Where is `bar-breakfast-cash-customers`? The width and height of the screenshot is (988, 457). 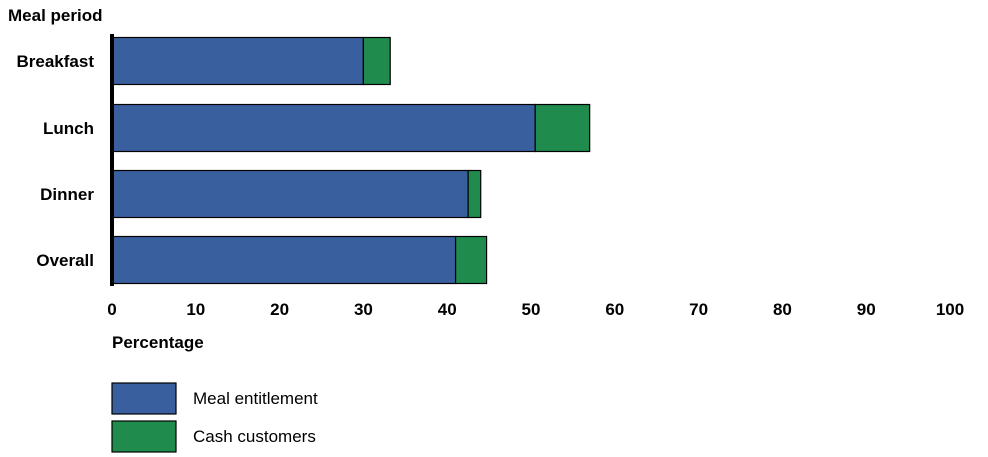
bar-breakfast-cash-customers is located at coordinates (376, 61).